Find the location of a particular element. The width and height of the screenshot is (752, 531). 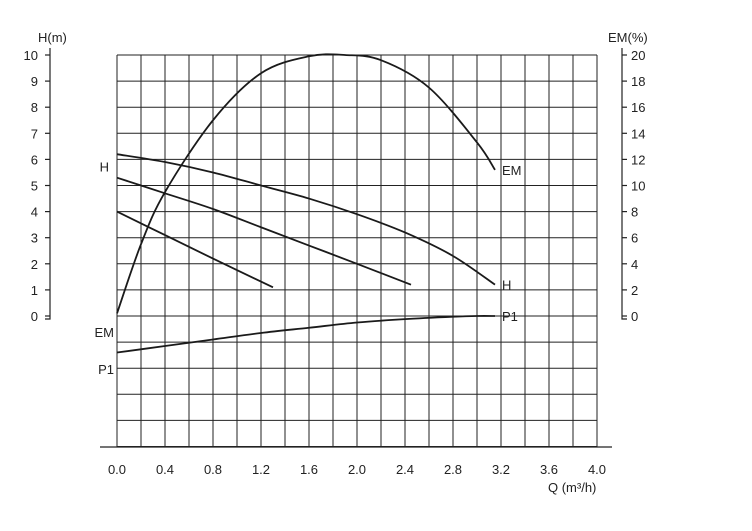

right-y-tick-label: 6 is located at coordinates (634, 238).